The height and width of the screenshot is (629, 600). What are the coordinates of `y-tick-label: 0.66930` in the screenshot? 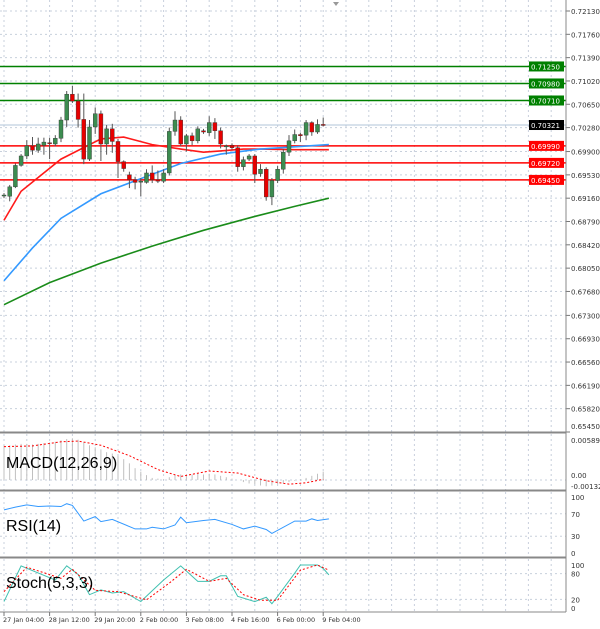 It's located at (585, 340).